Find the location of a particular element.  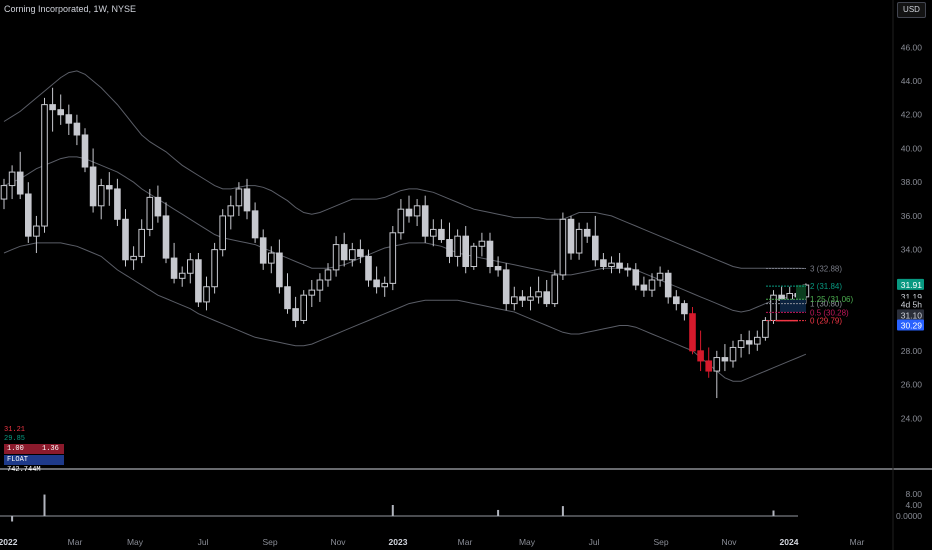

currency-button: USD is located at coordinates (911, 10).